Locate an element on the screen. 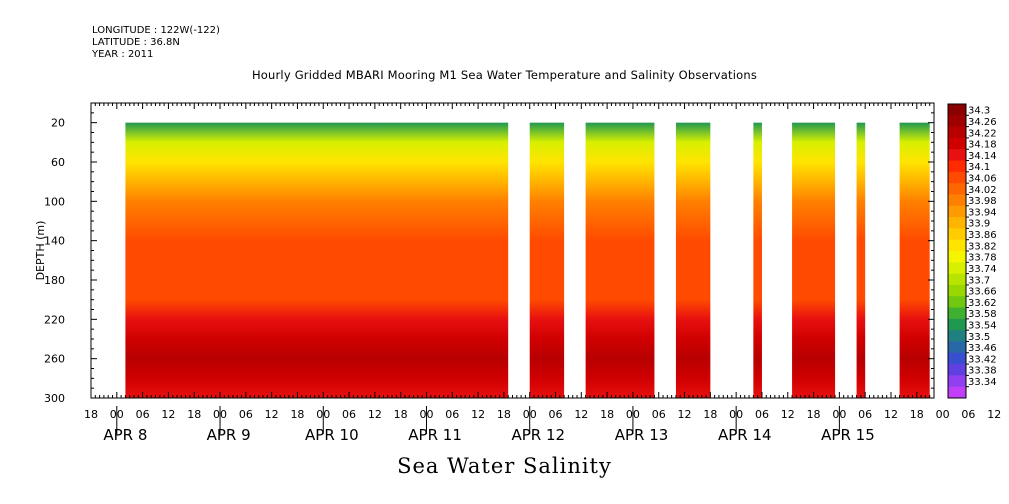  colorbar-label: 34.3 is located at coordinates (979, 111).